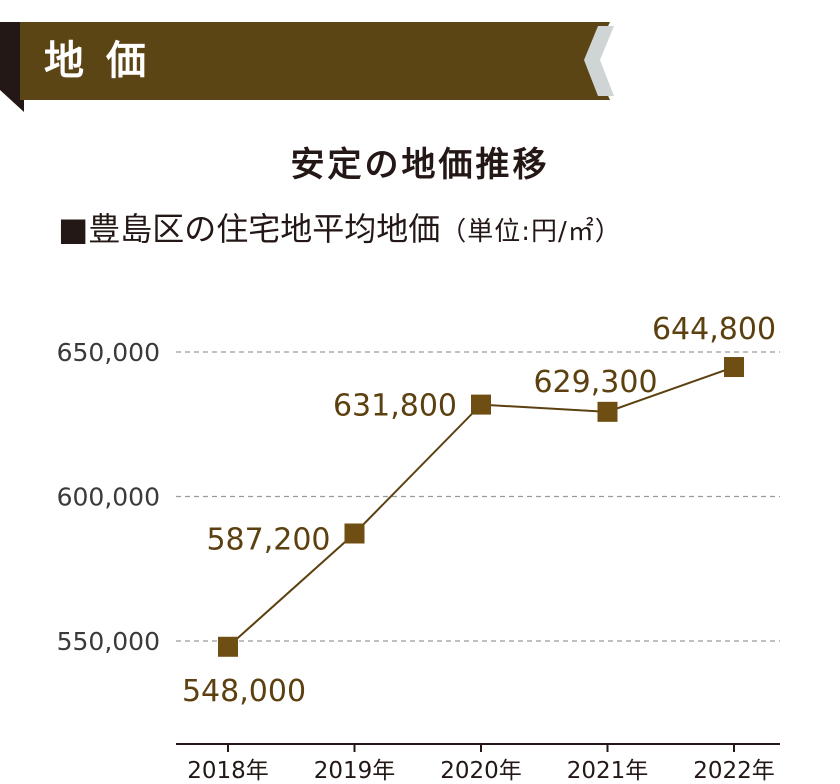  What do you see at coordinates (608, 771) in the screenshot?
I see `x-tick-label: 2021年` at bounding box center [608, 771].